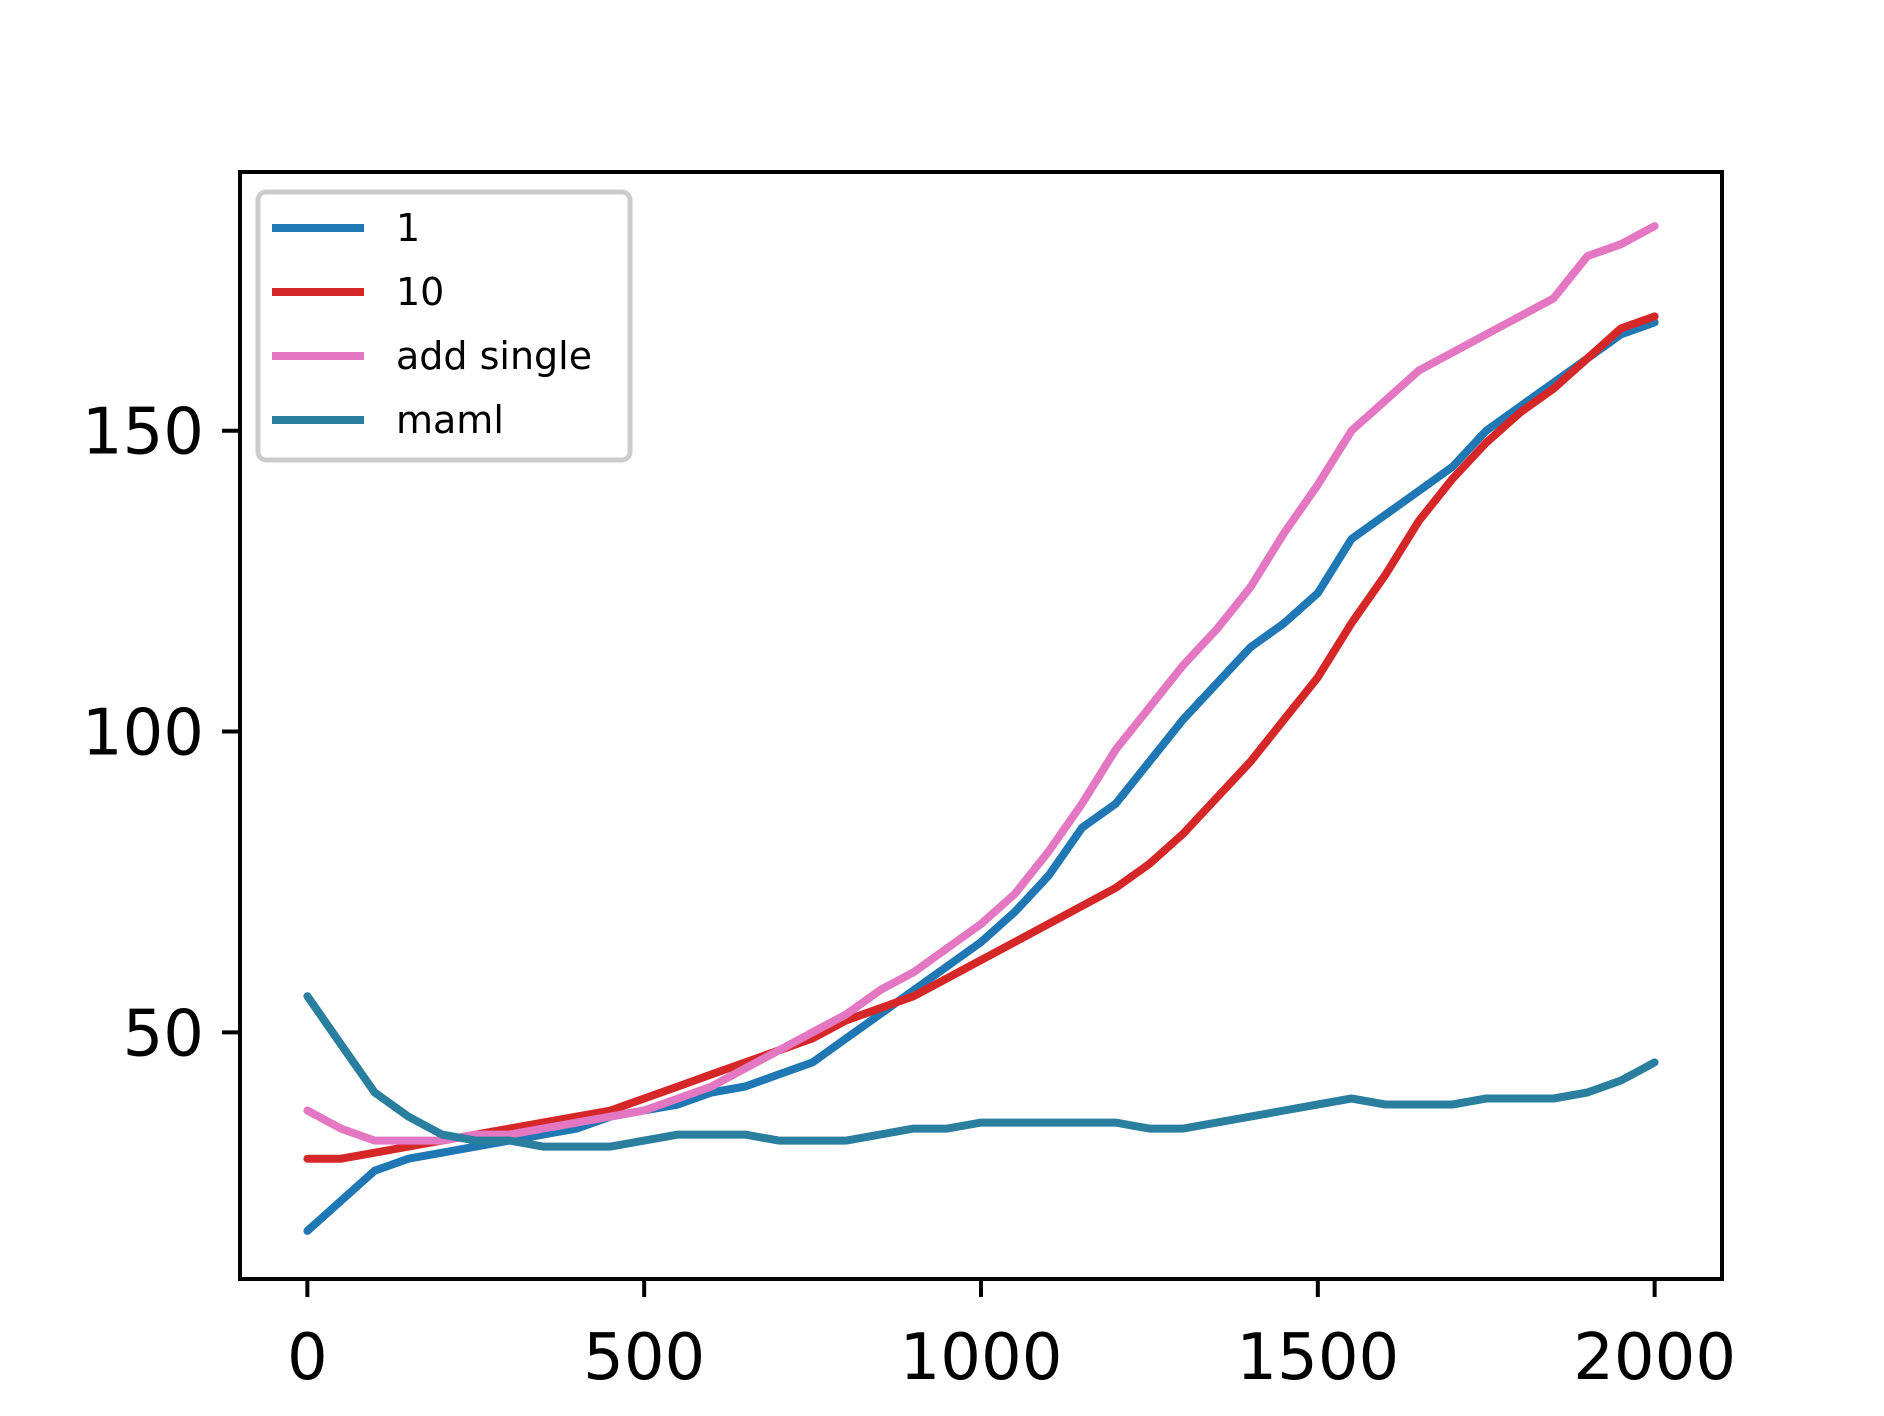  Describe the element at coordinates (163, 1034) in the screenshot. I see `y-tick-label: 50` at that location.